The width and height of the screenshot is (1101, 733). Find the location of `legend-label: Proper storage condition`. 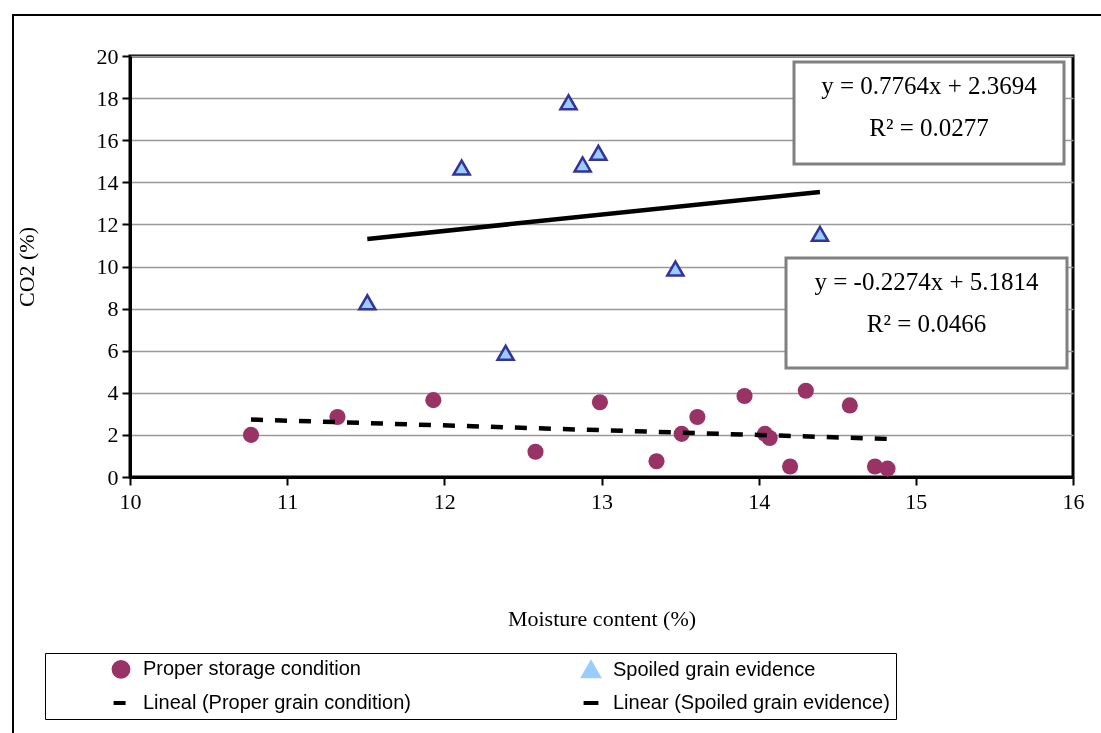

legend-label: Proper storage condition is located at coordinates (252, 668).